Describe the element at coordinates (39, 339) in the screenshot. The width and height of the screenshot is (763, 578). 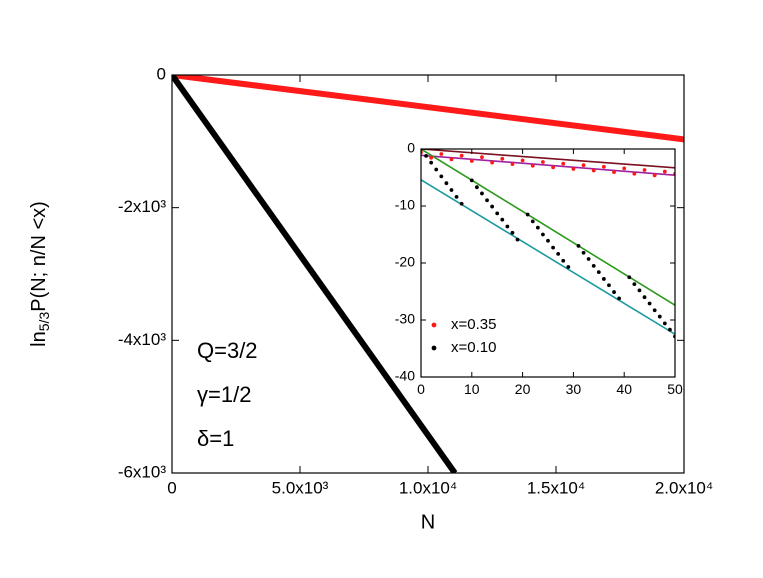
I see `y-axis-label-part: ln` at that location.